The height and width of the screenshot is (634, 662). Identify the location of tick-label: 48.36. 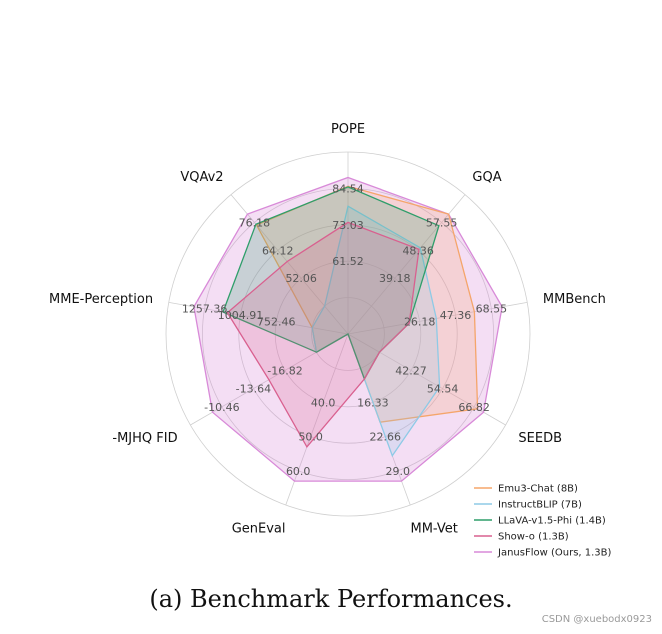
(418, 250).